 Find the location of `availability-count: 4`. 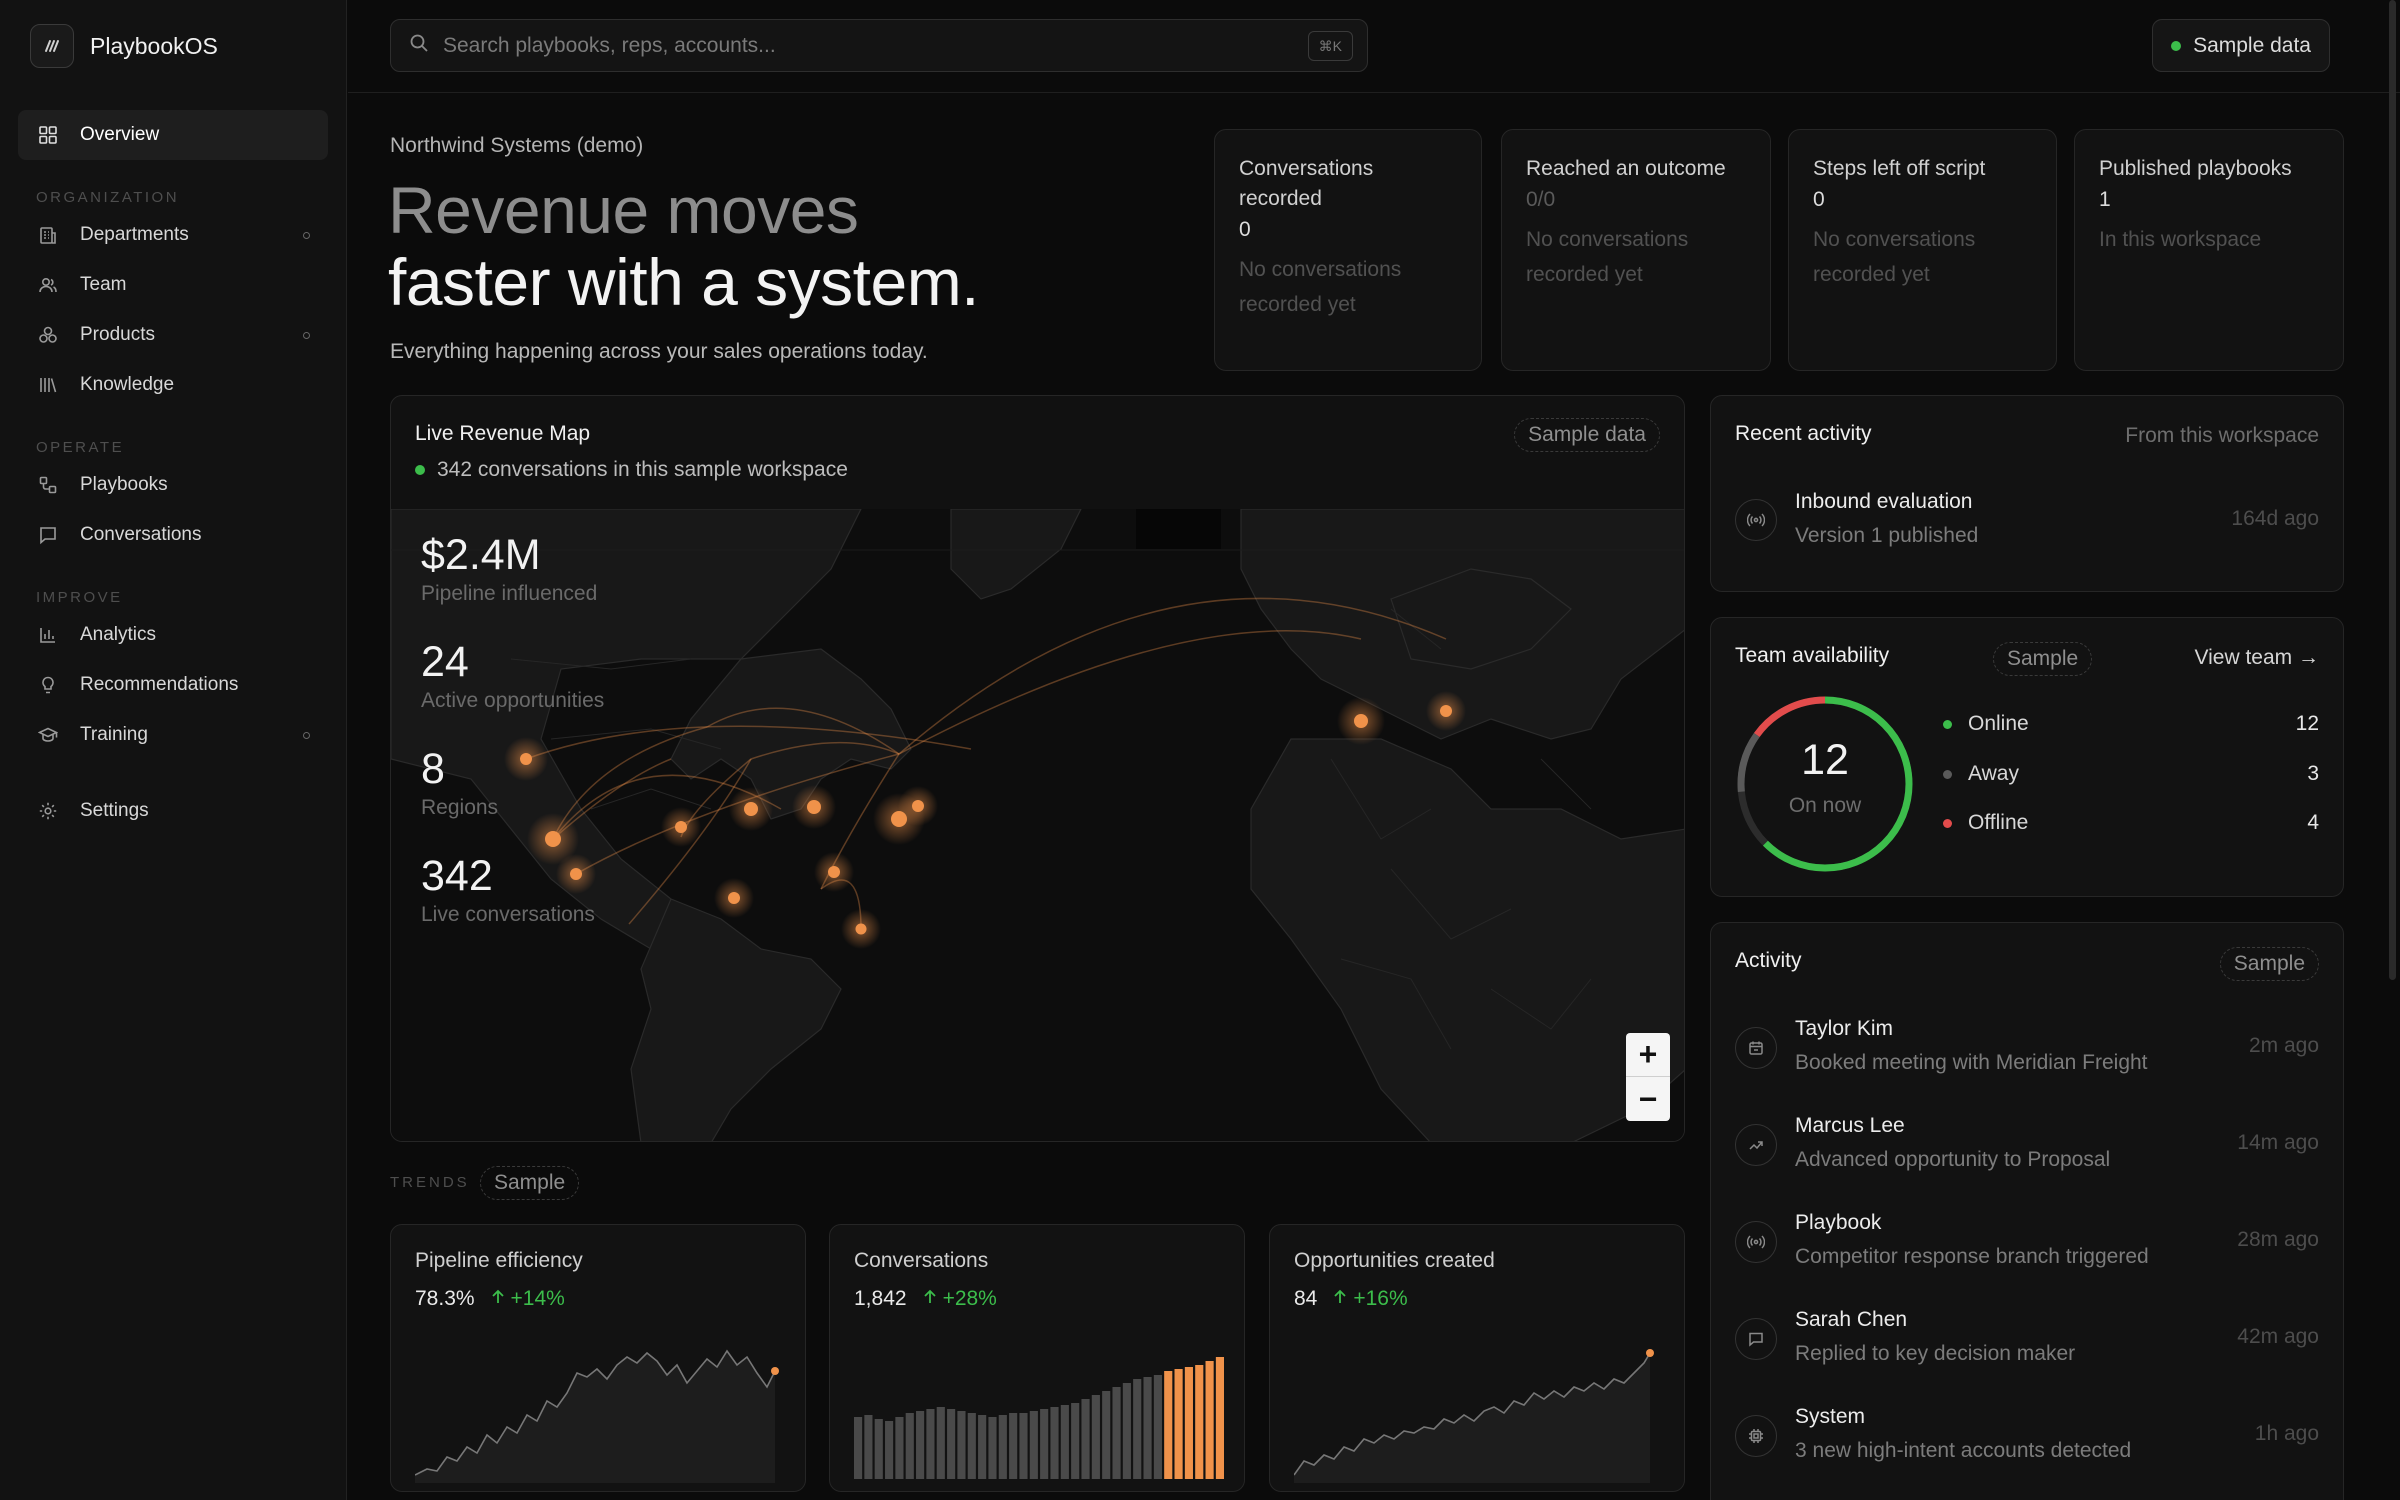

availability-count: 4 is located at coordinates (2313, 822).